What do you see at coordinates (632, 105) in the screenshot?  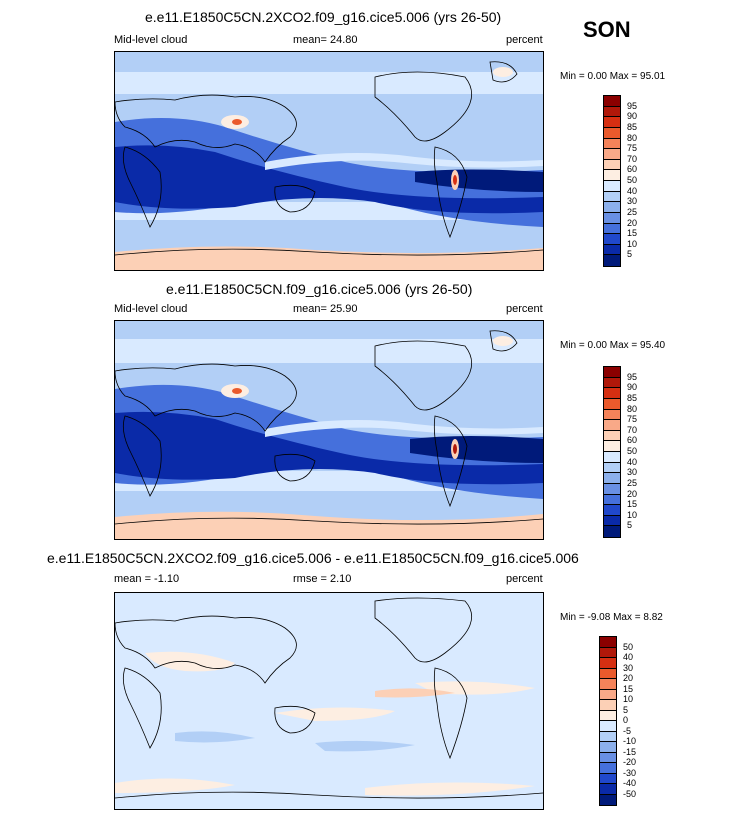 I see `colorbar-label: 95` at bounding box center [632, 105].